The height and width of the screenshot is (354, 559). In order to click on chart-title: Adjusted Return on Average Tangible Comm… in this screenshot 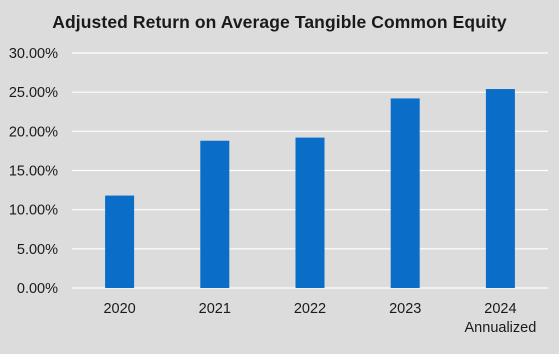, I will do `click(279, 22)`.